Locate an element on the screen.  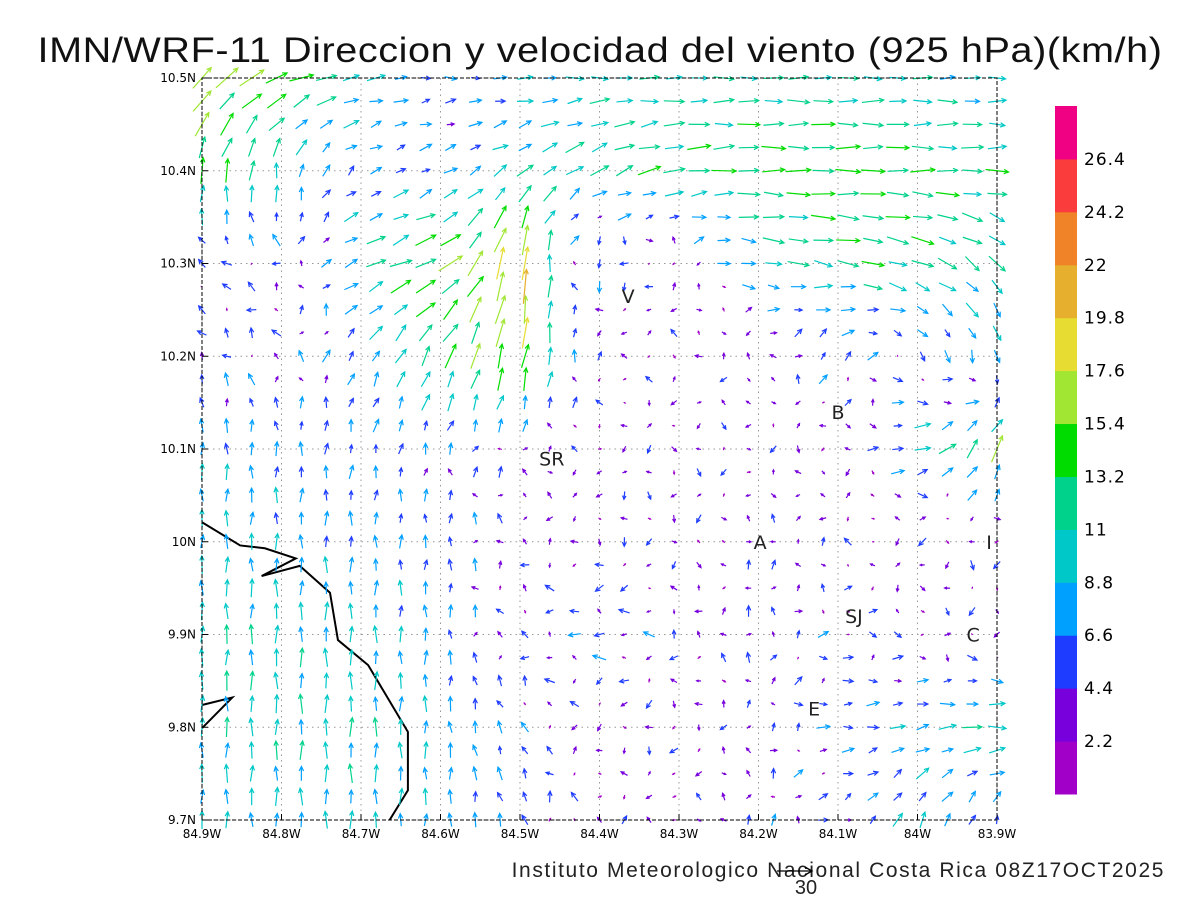
colorbar-label: 26.4 is located at coordinates (1105, 160).